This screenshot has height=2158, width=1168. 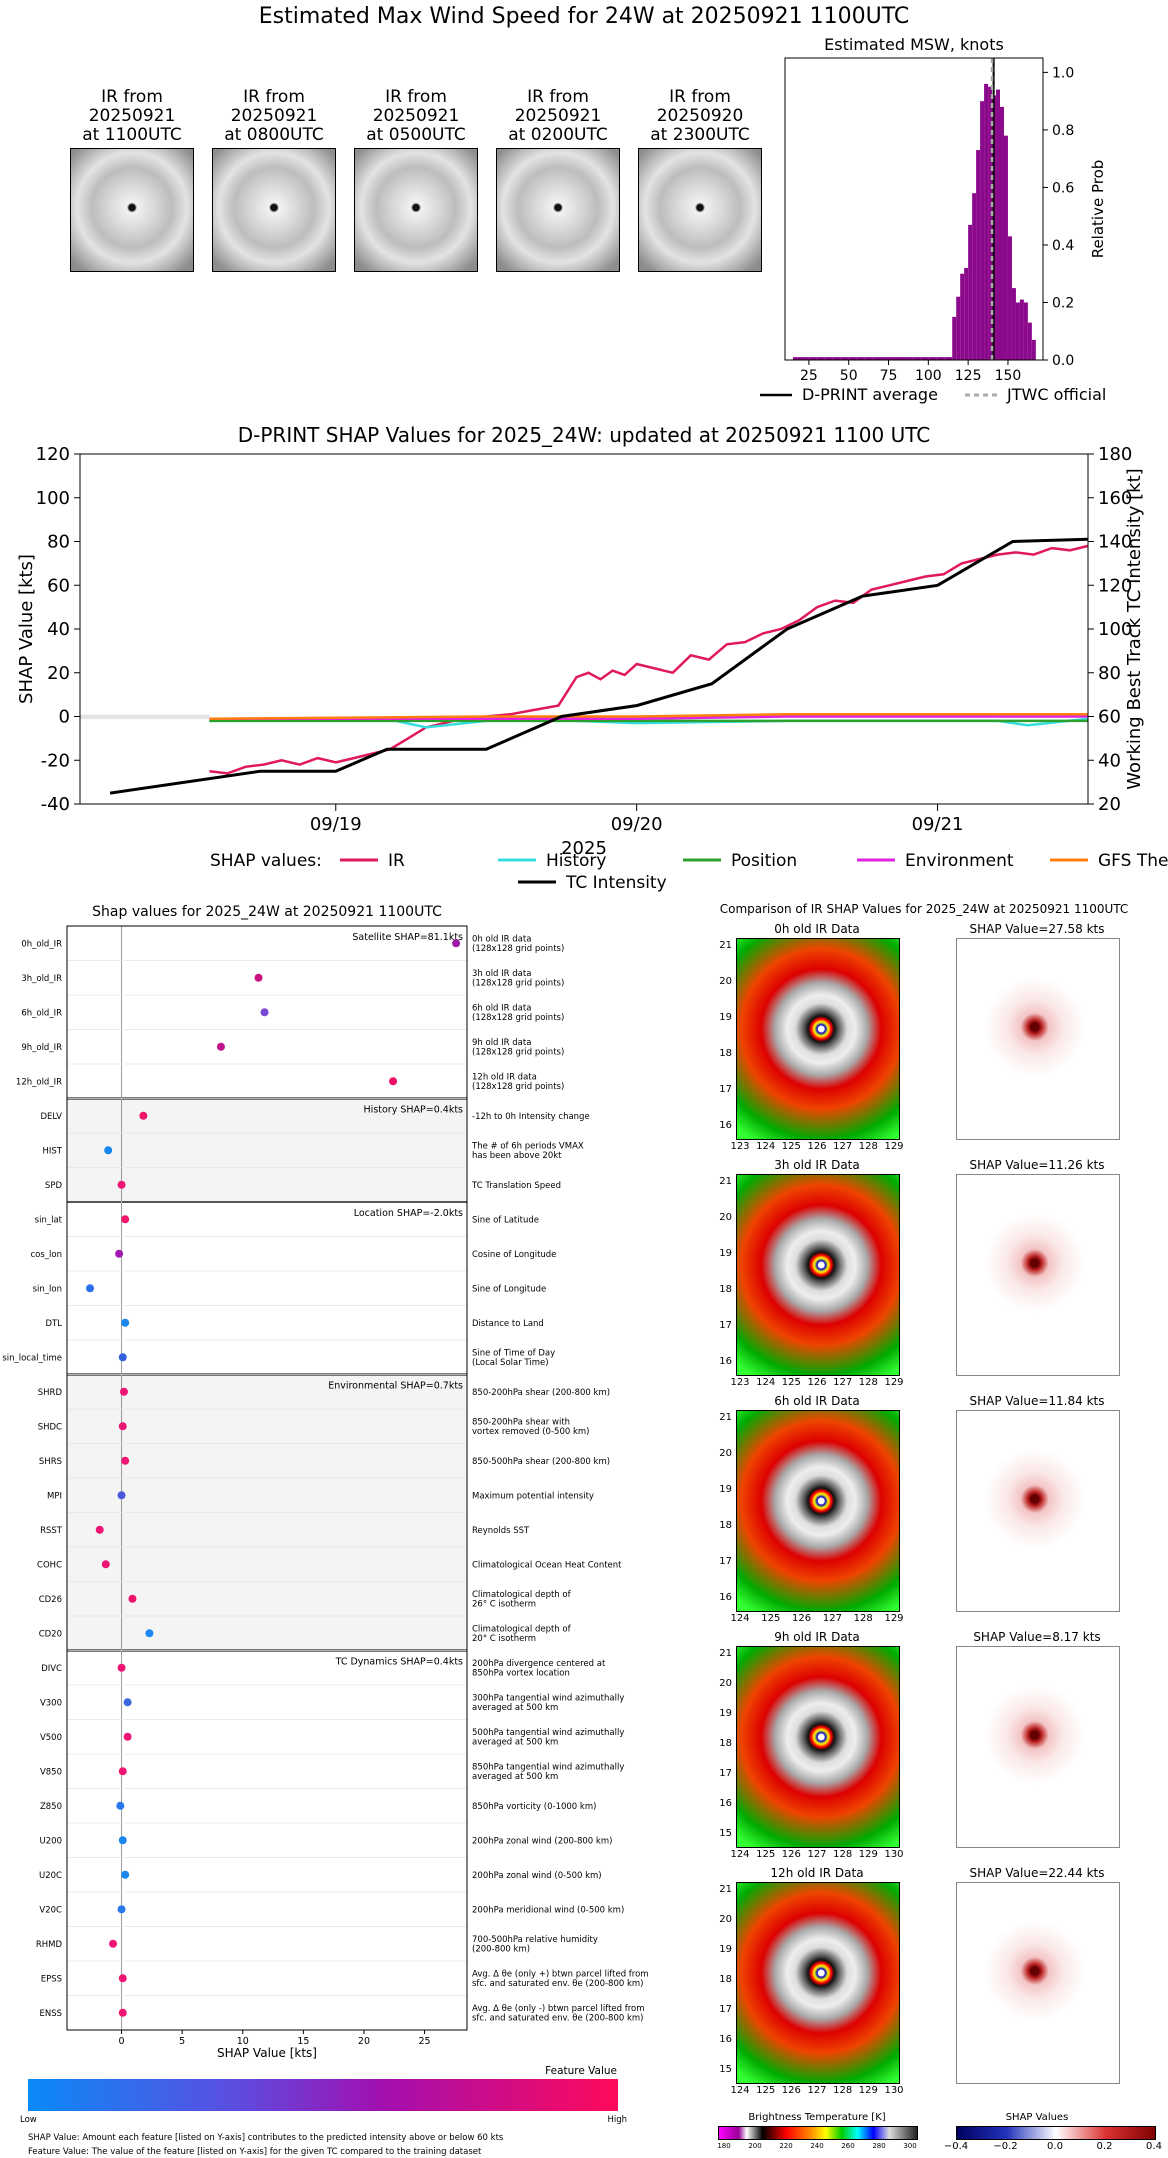 I want to click on legend-label: History, so click(x=576, y=861).